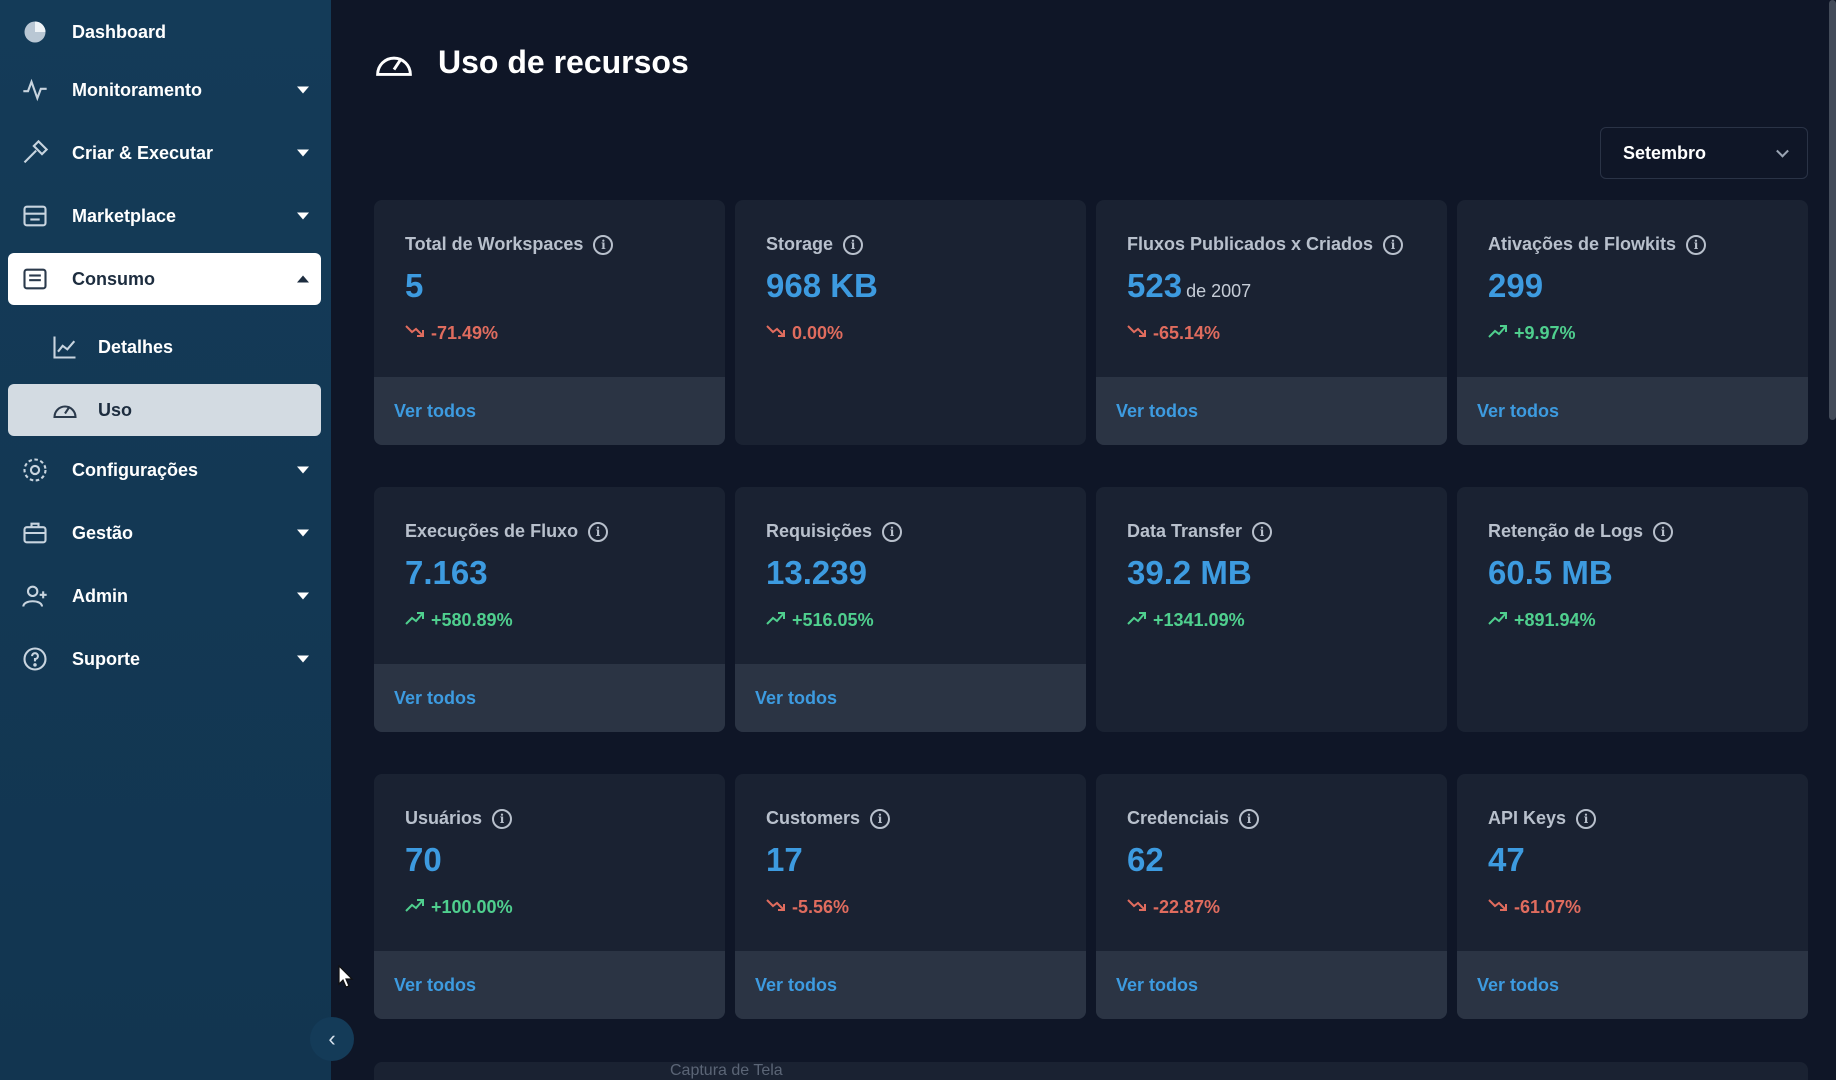 The height and width of the screenshot is (1080, 1836). What do you see at coordinates (492, 531) in the screenshot?
I see `metric-title-text: Execuções de Fluxo` at bounding box center [492, 531].